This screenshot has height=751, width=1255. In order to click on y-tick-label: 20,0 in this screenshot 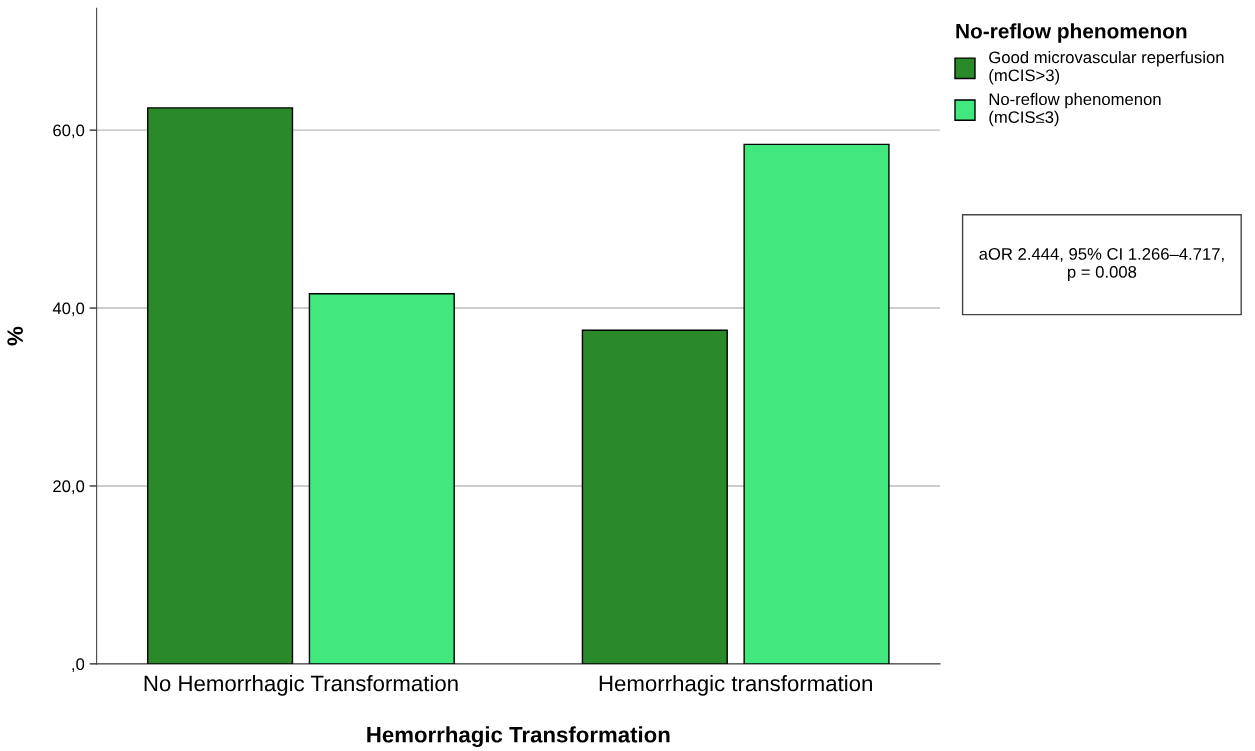, I will do `click(69, 487)`.